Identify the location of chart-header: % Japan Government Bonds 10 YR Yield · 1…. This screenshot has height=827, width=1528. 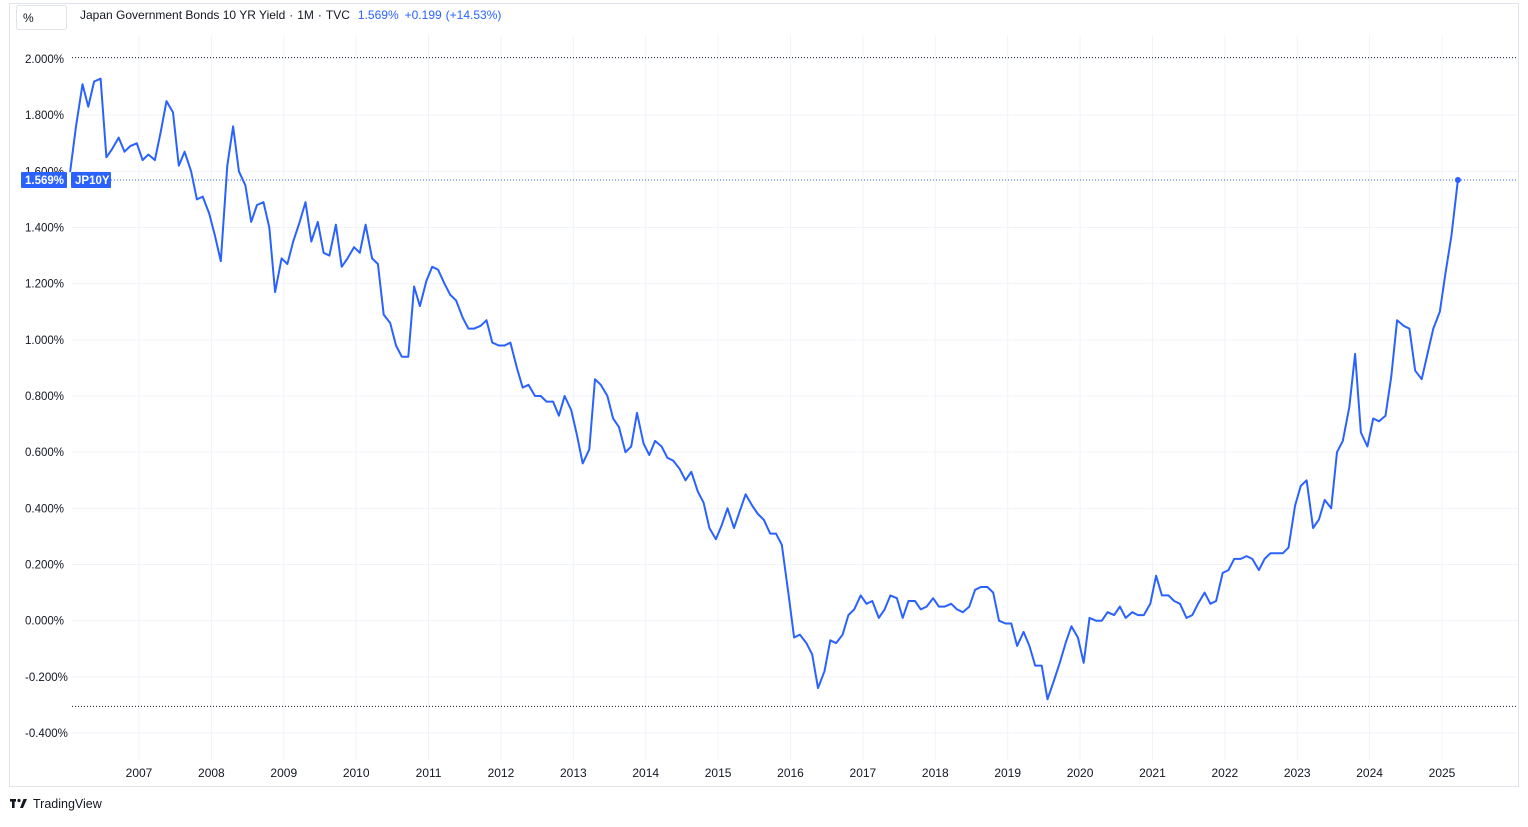
(259, 17).